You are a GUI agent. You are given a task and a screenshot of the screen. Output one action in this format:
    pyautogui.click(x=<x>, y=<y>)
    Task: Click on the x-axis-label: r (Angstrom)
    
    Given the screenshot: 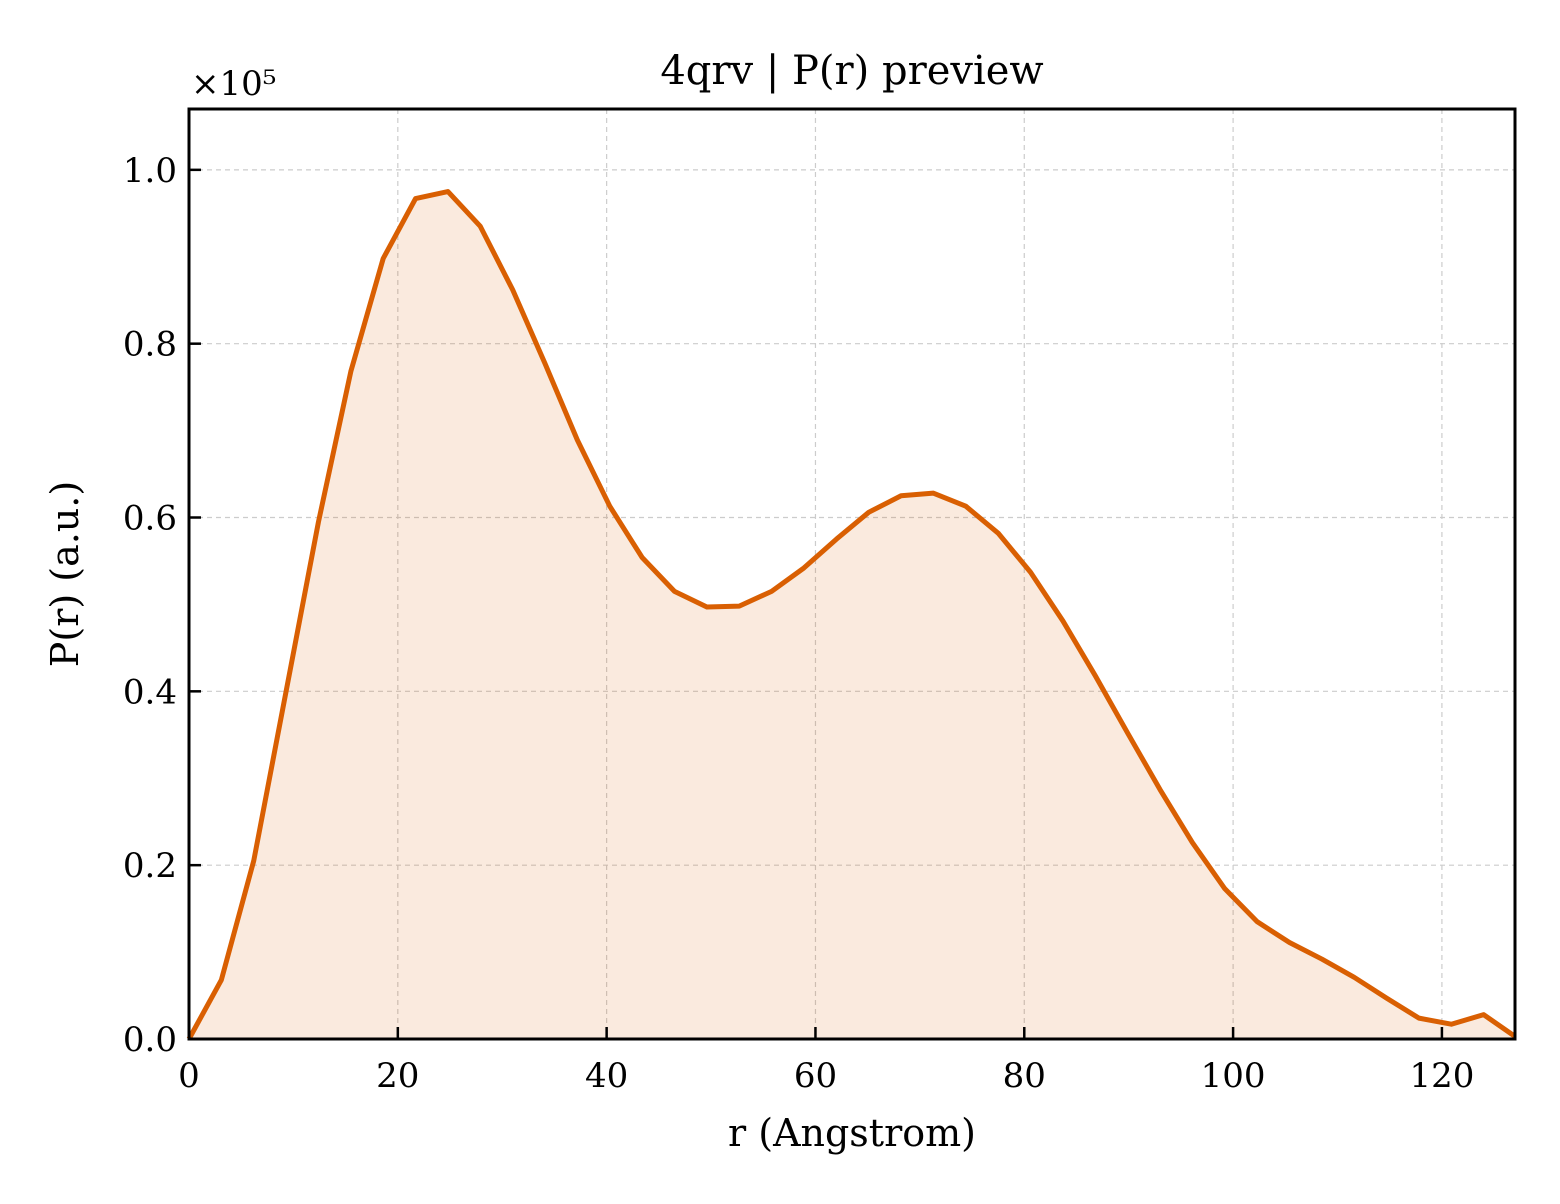 What is the action you would take?
    pyautogui.click(x=852, y=1133)
    